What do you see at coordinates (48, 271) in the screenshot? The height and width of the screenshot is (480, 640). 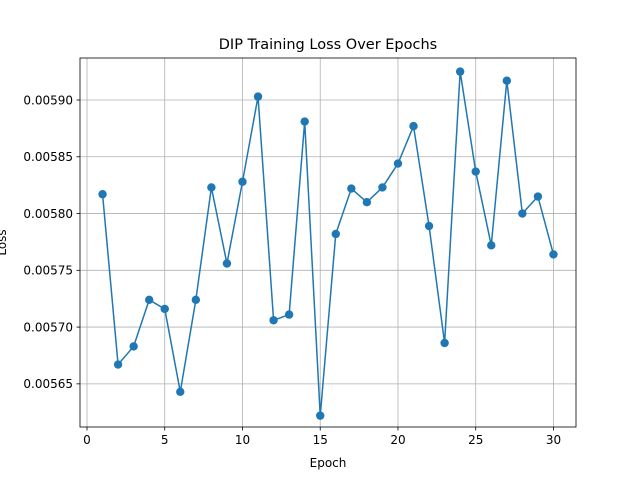 I see `y-tick-label: 0.00575` at bounding box center [48, 271].